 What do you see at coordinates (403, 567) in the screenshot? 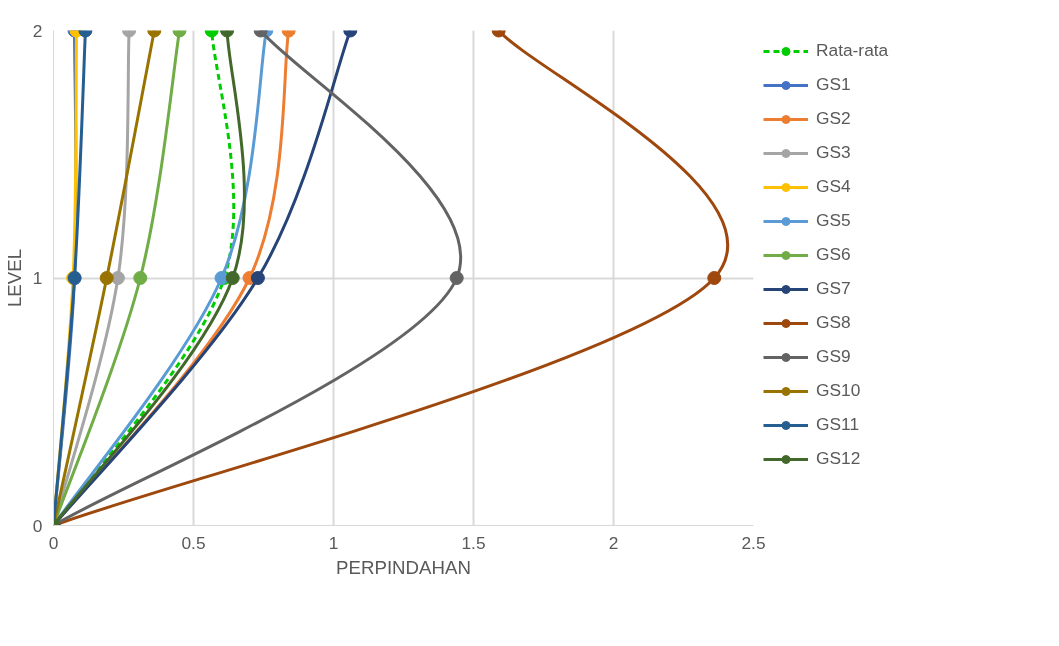
I see `x-axis-title: PERPINDAHAN` at bounding box center [403, 567].